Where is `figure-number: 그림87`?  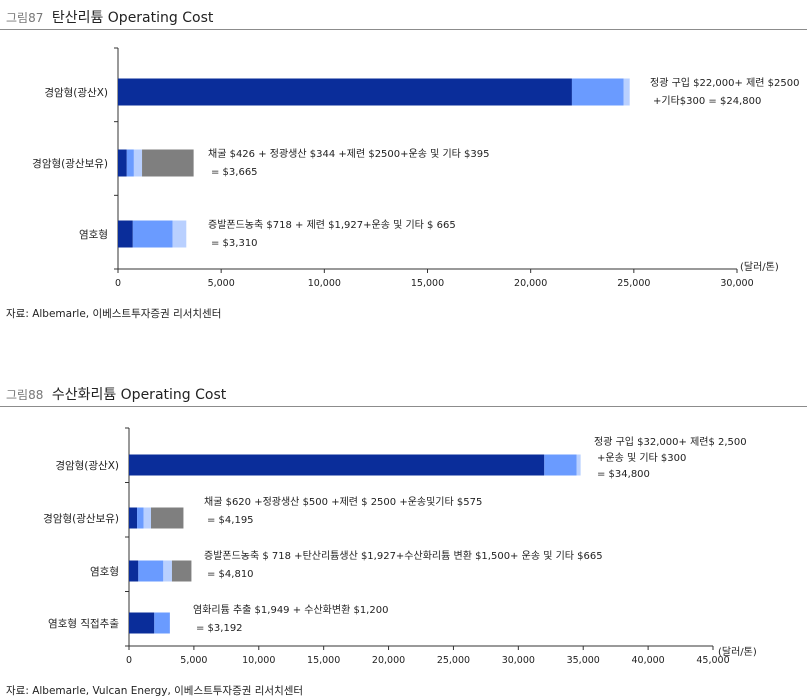
figure-number: 그림87 is located at coordinates (25, 18).